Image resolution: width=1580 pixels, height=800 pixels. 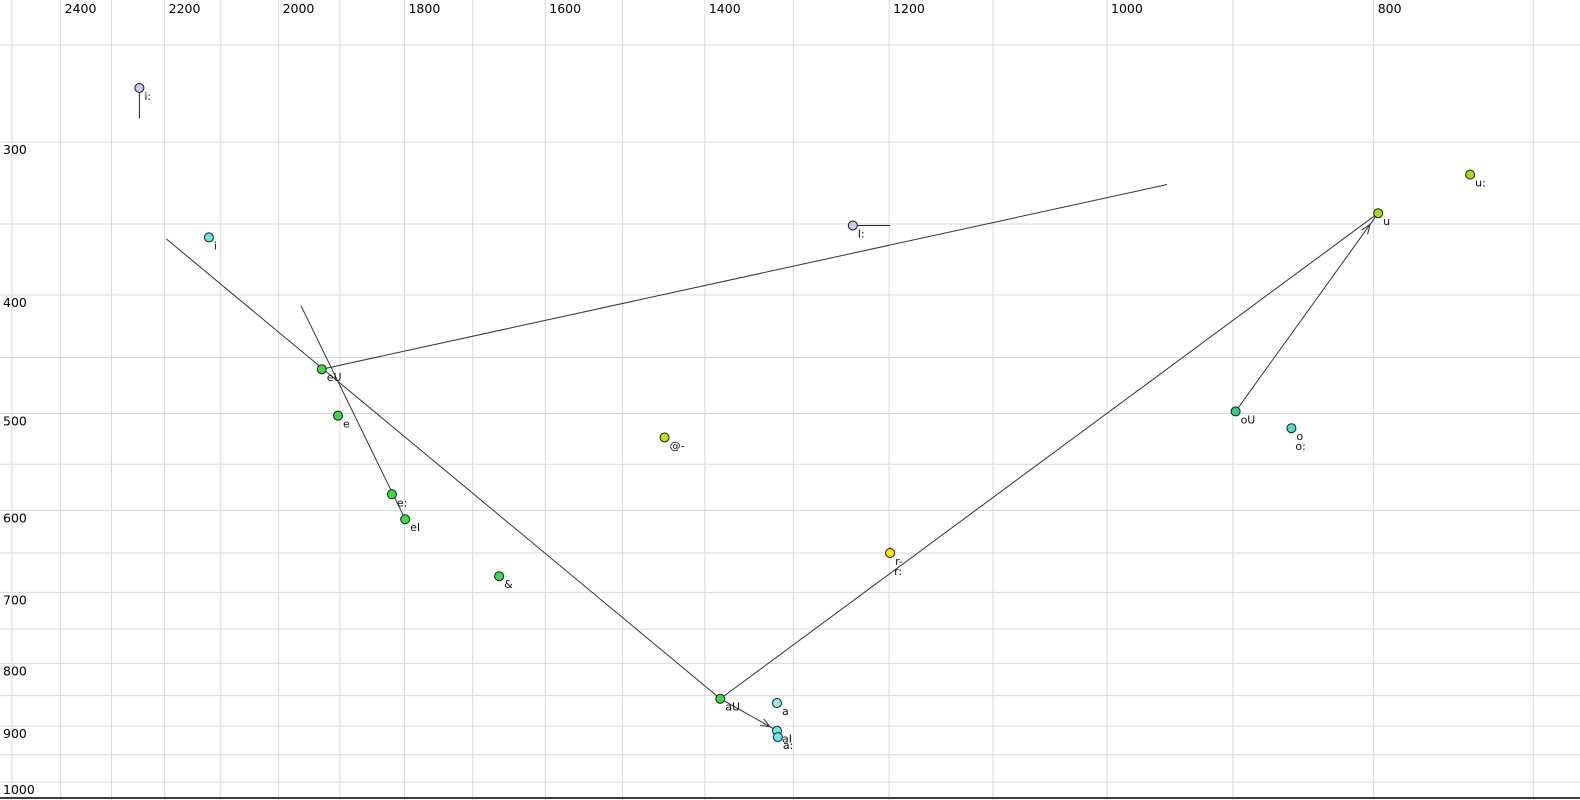 I want to click on y-axis-tick-label-400: 400, so click(x=15, y=302).